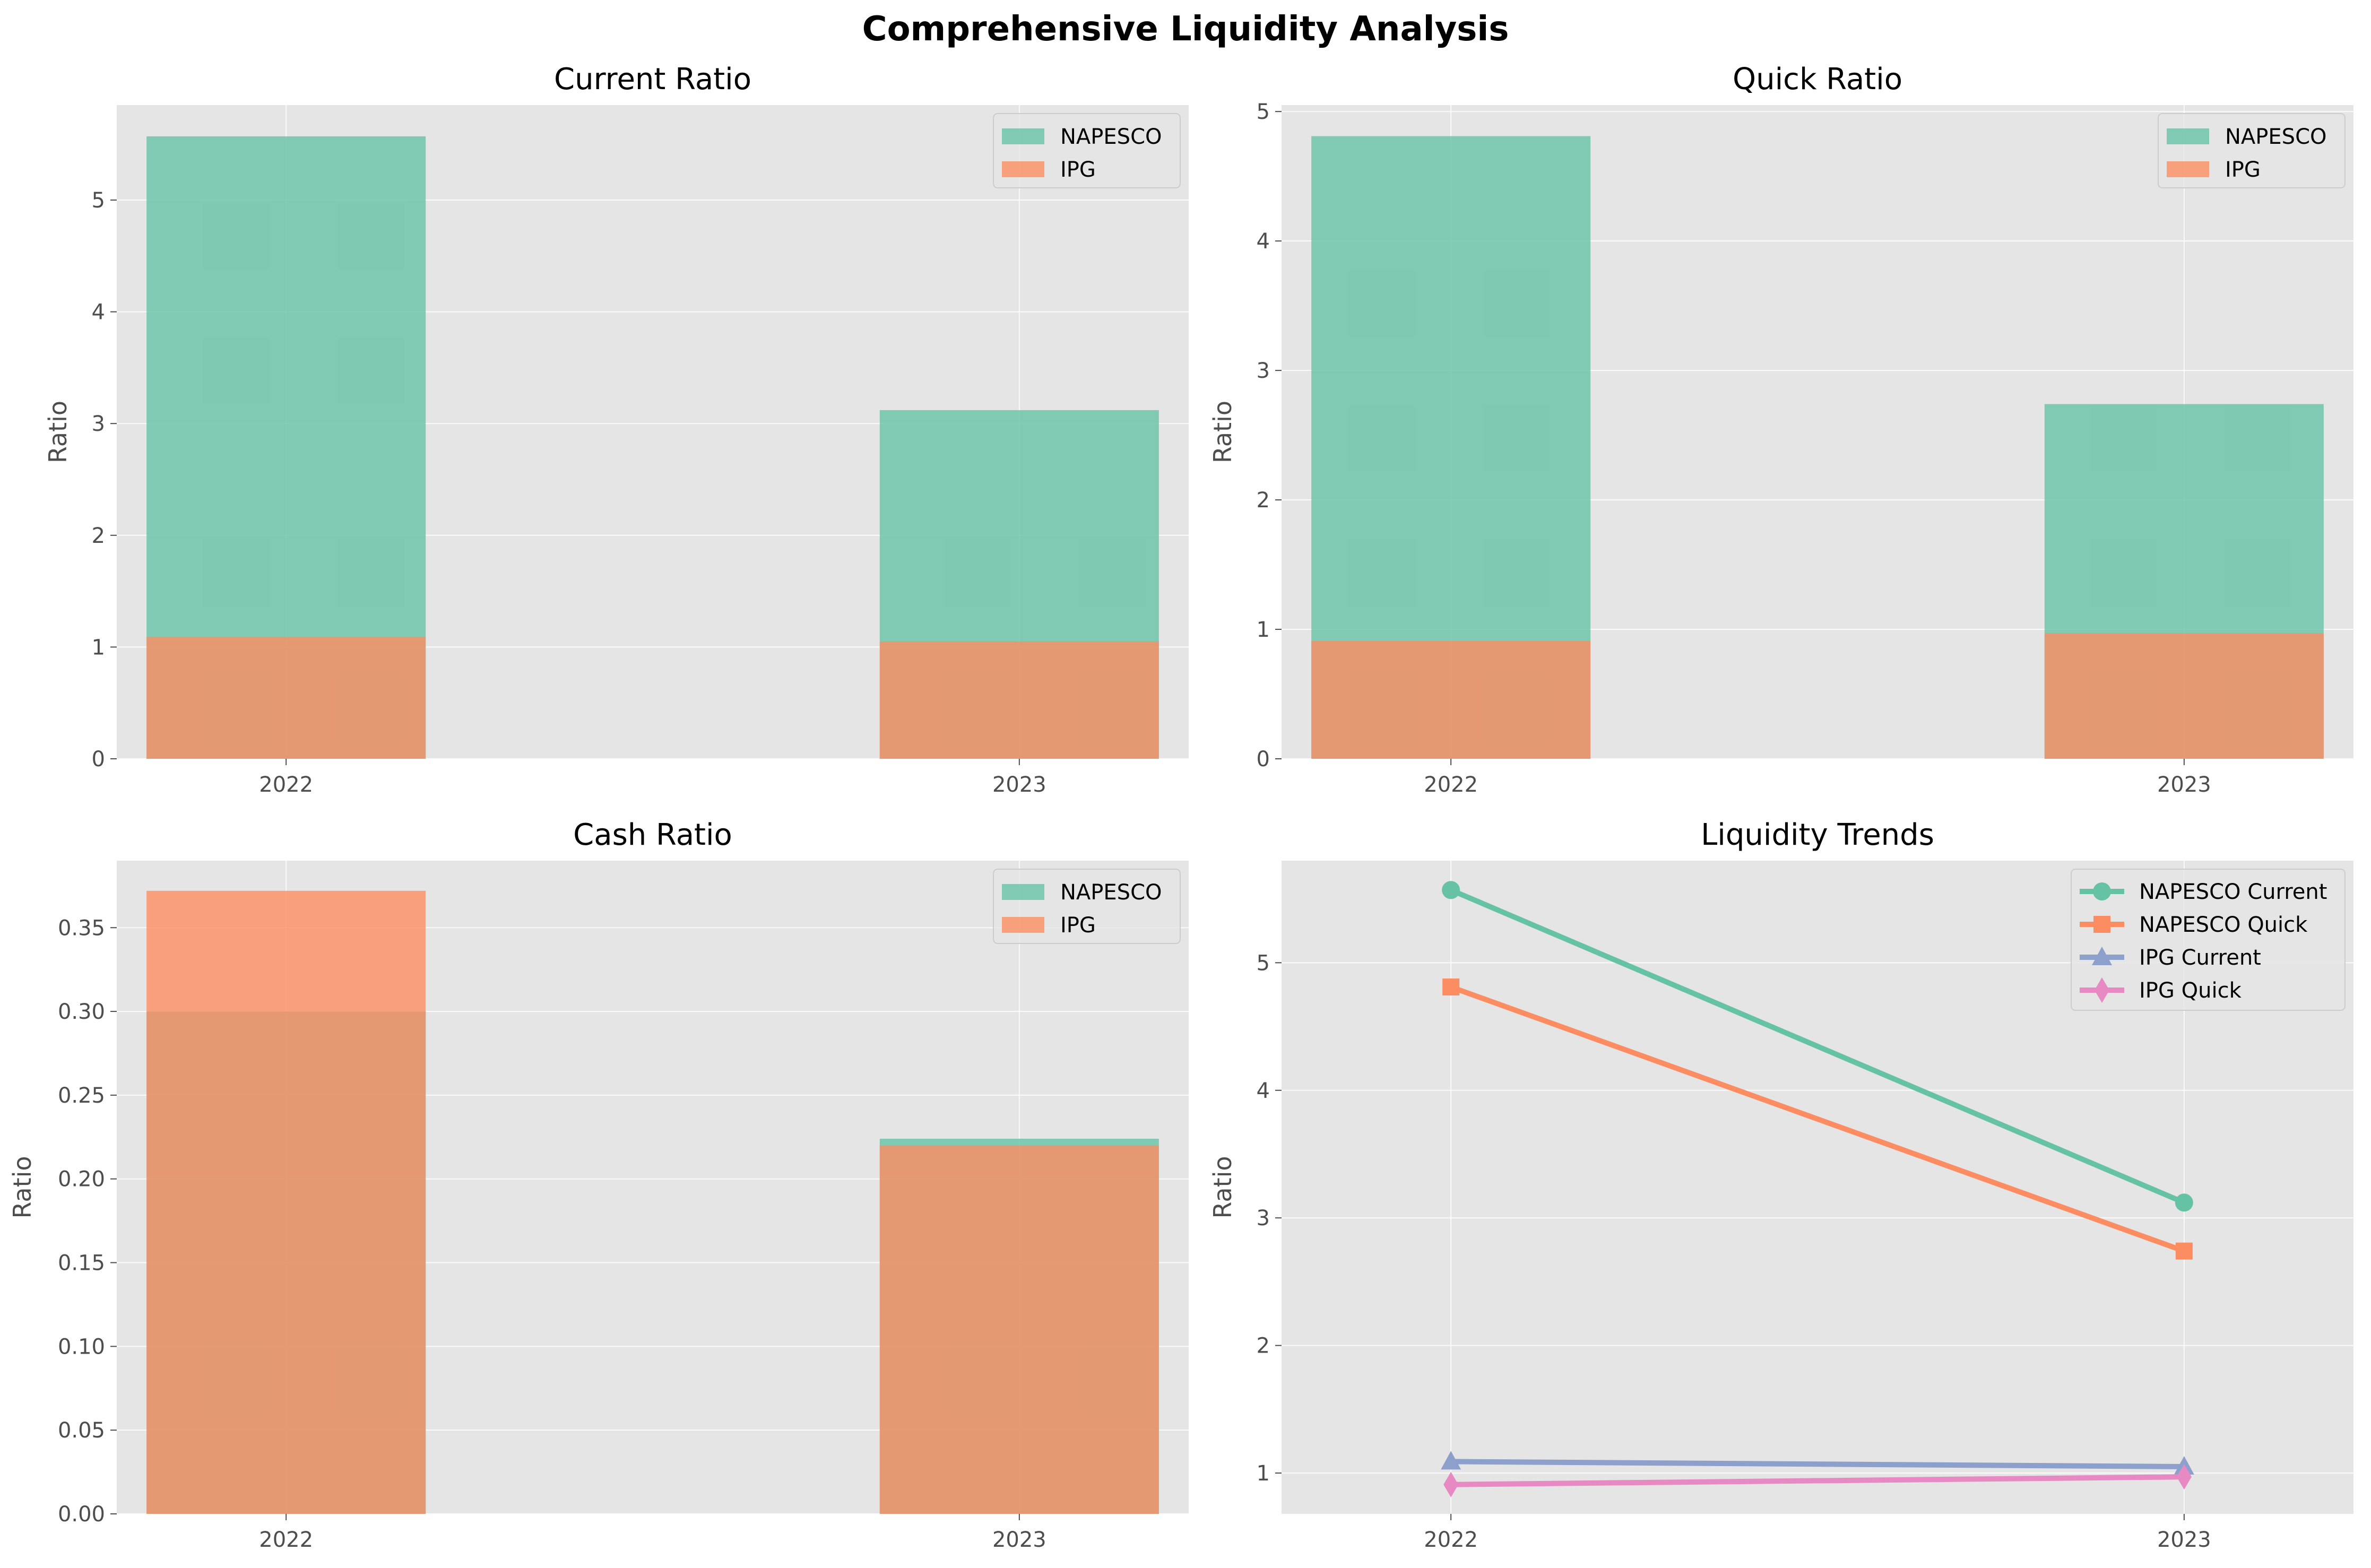 Image resolution: width=2371 pixels, height=1568 pixels. Describe the element at coordinates (1817, 1464) in the screenshot. I see `line-ipg-current` at that location.